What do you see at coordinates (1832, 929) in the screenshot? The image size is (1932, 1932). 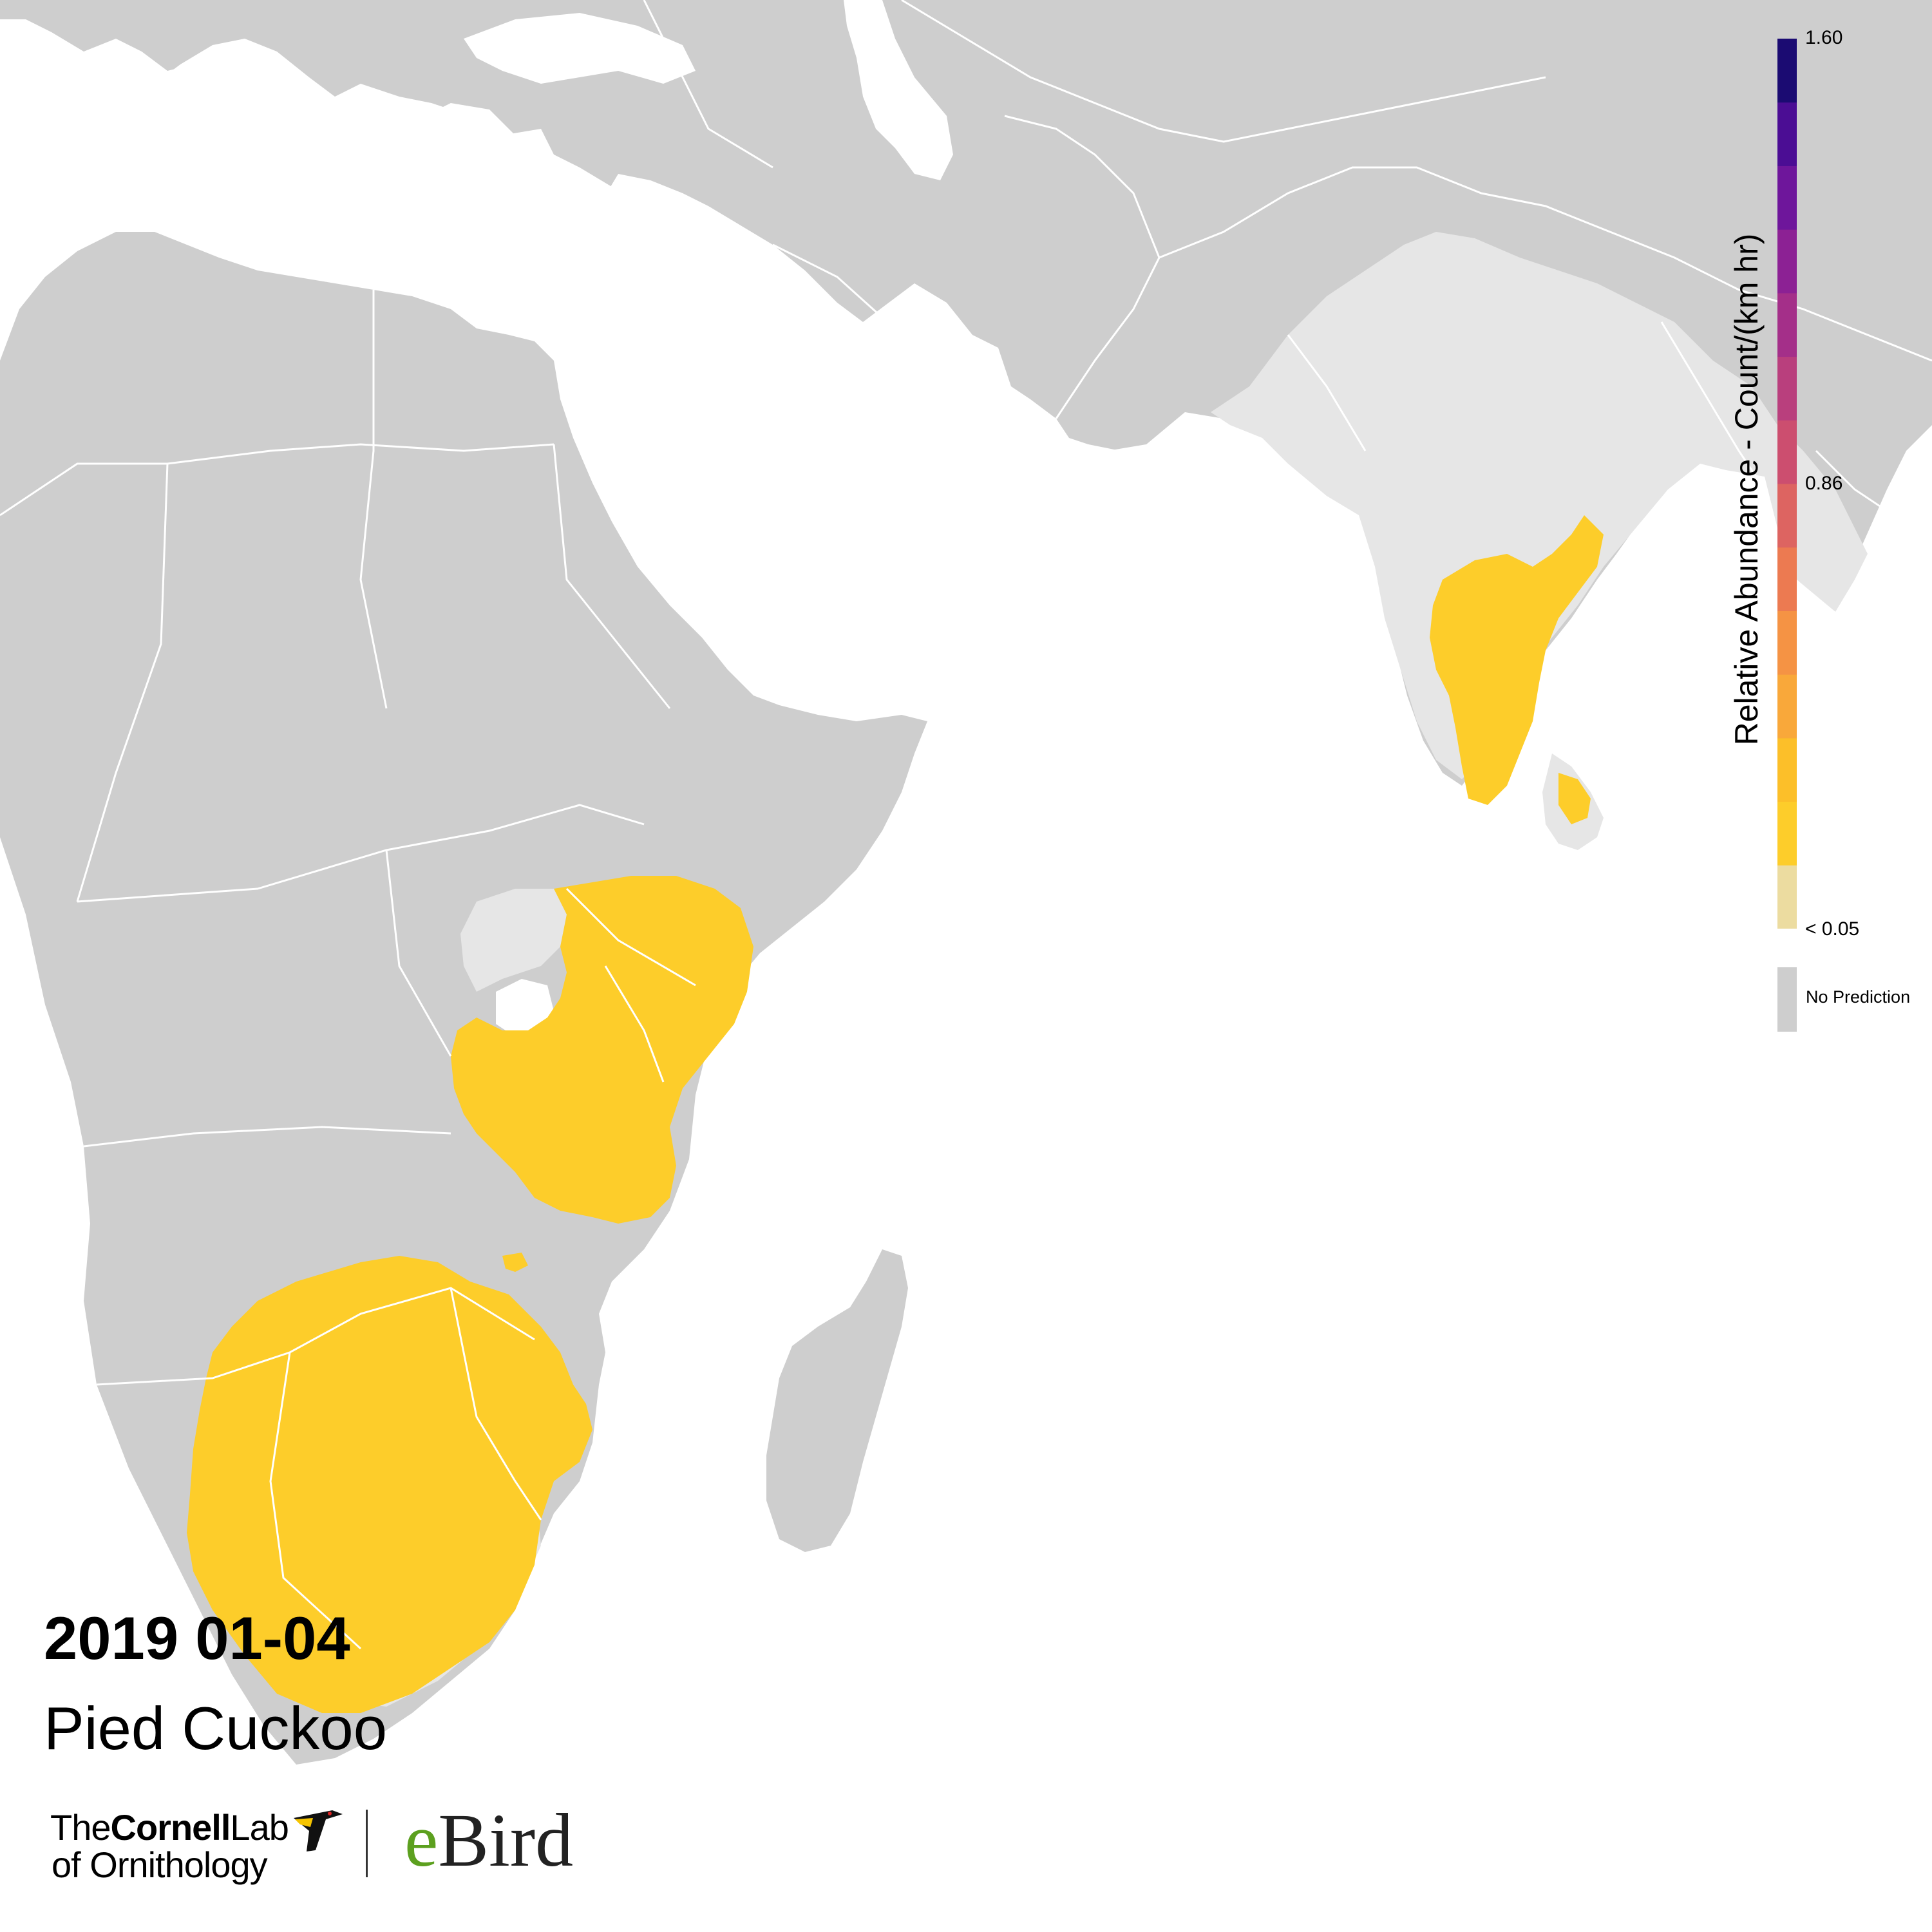 I see `legend-min-label: < 0.05` at bounding box center [1832, 929].